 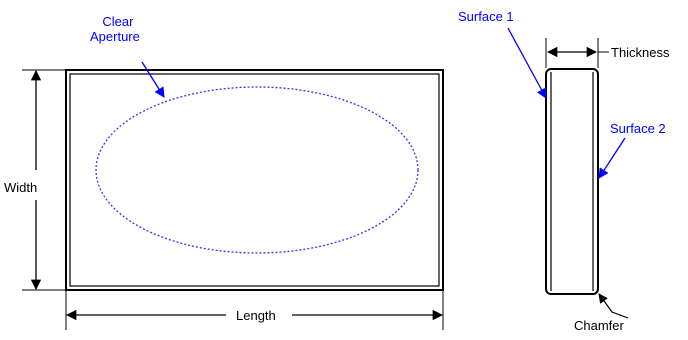 I want to click on surface1-leader, so click(x=527, y=63).